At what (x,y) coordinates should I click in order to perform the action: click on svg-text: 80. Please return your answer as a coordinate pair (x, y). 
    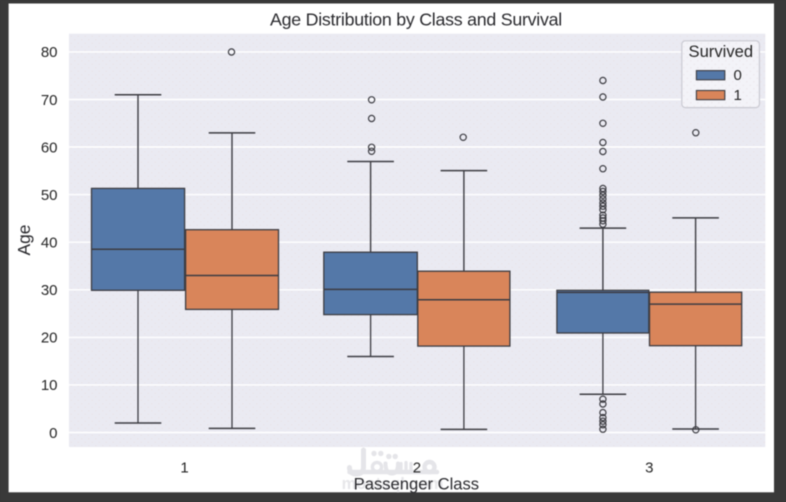
    Looking at the image, I should click on (49, 52).